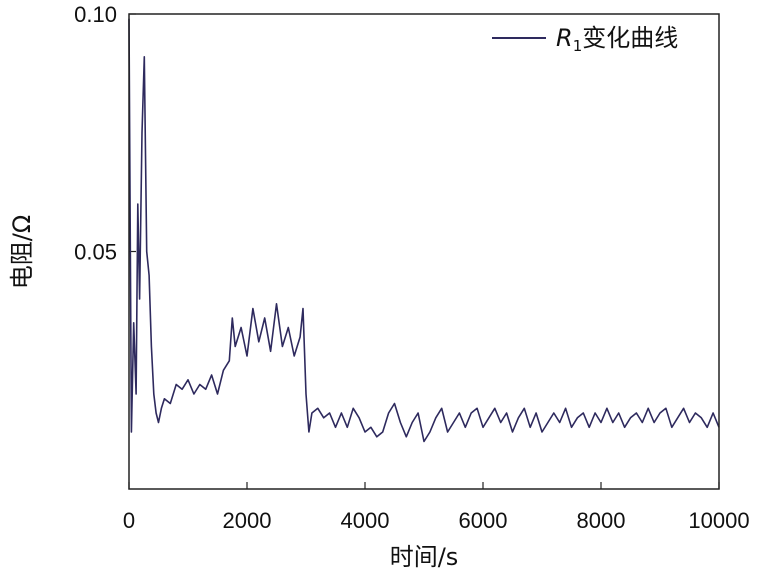  I want to click on x-tick-label: 8000, so click(601, 520).